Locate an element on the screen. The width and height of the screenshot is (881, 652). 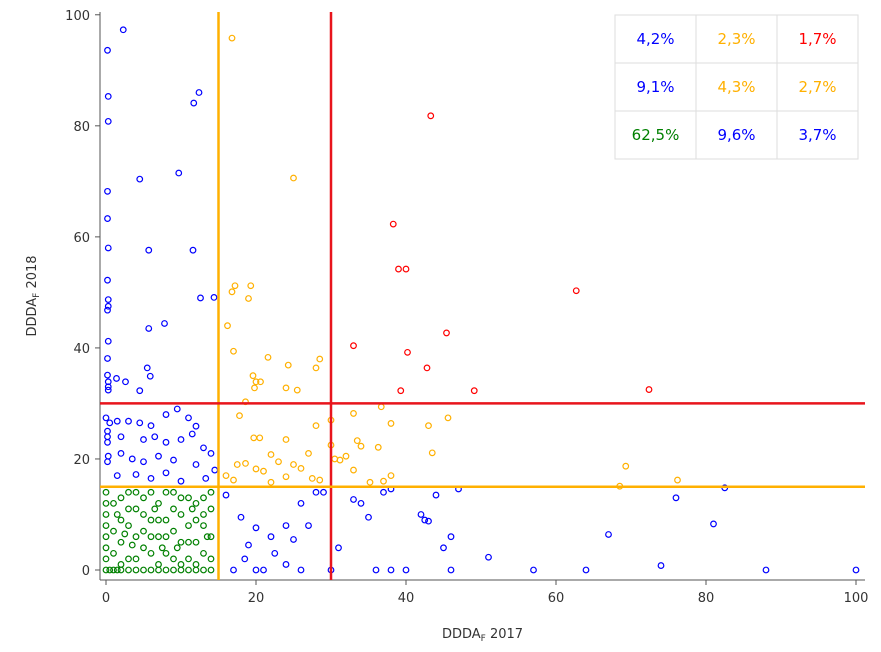
table-cell-text: 4,2% is located at coordinates (655, 39).